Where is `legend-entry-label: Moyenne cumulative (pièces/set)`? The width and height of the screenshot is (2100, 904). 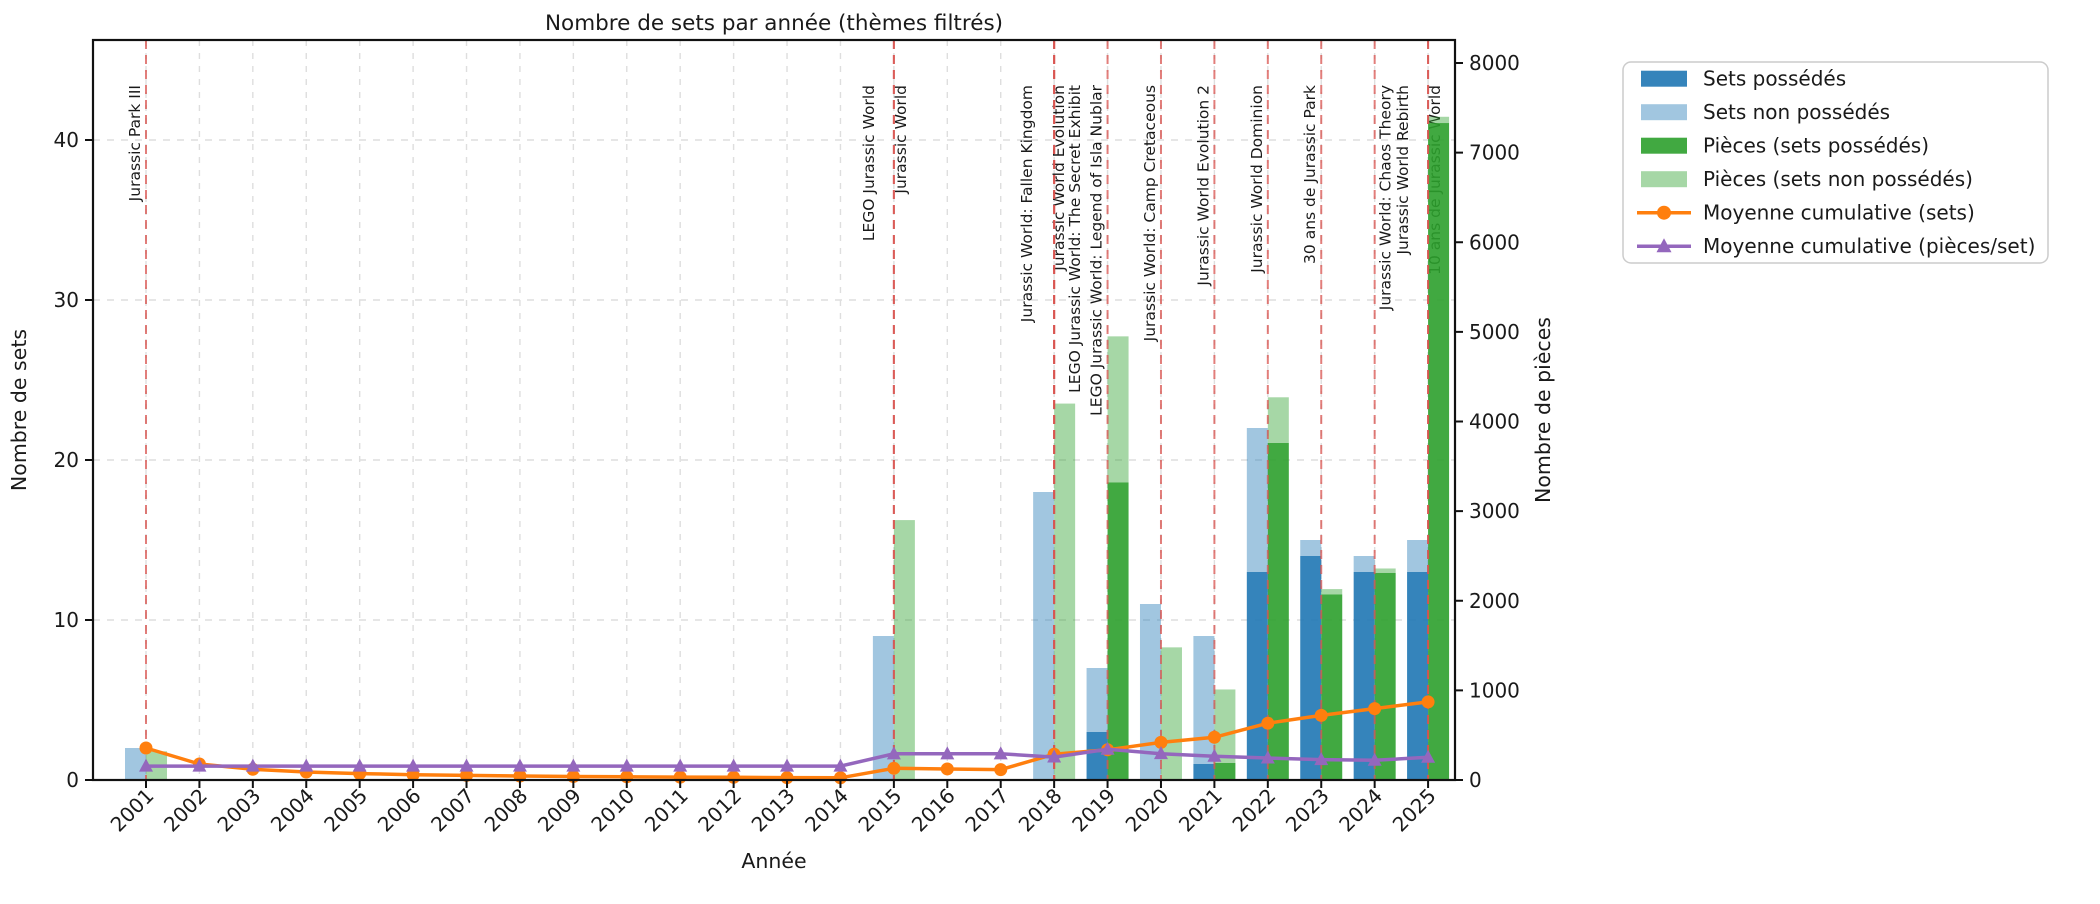 legend-entry-label: Moyenne cumulative (pièces/set) is located at coordinates (1869, 246).